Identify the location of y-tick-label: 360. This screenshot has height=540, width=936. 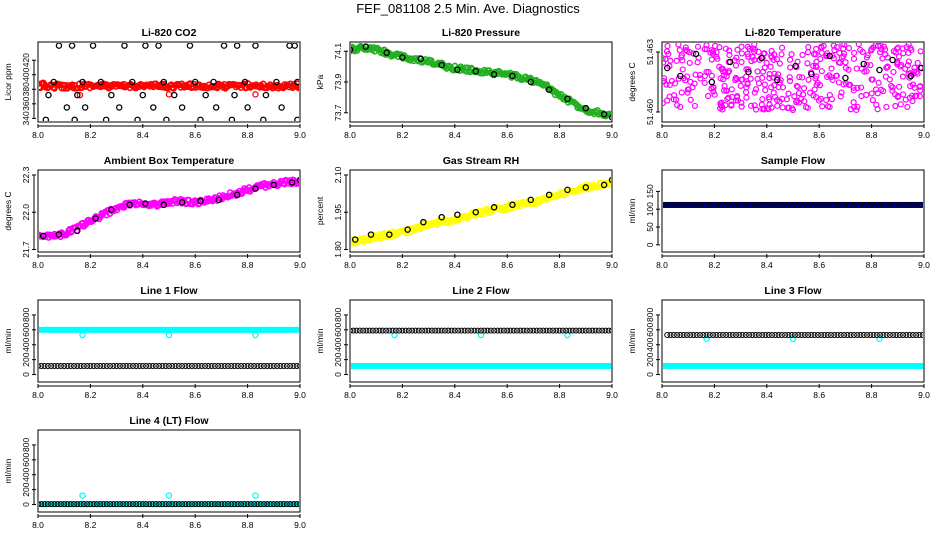
(26, 103).